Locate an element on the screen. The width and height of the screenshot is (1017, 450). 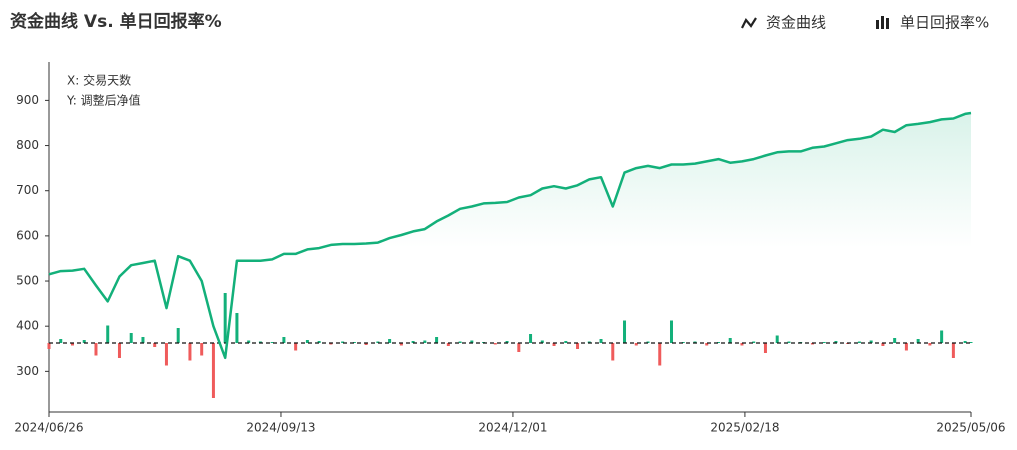
legend-bar-icon is located at coordinates (882, 22).